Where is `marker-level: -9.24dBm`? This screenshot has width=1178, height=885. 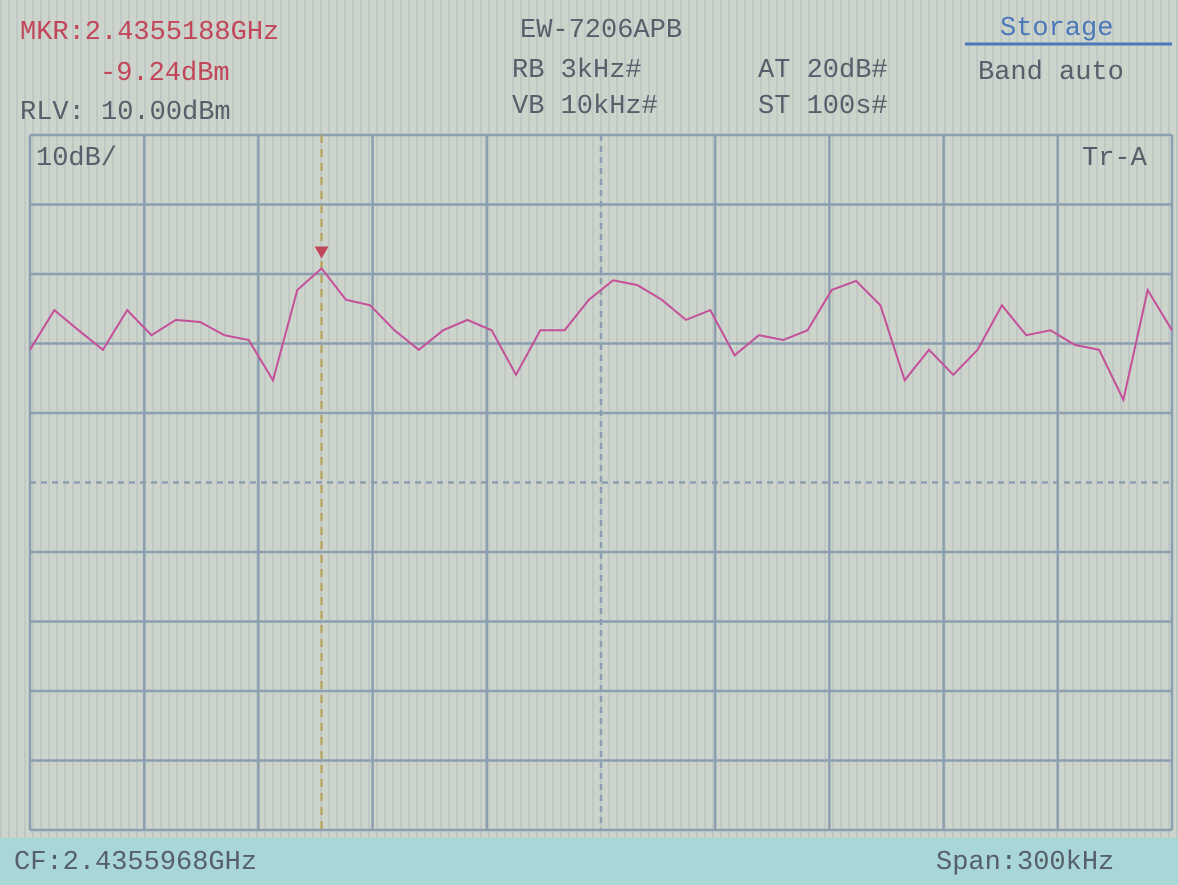
marker-level: -9.24dBm is located at coordinates (165, 74).